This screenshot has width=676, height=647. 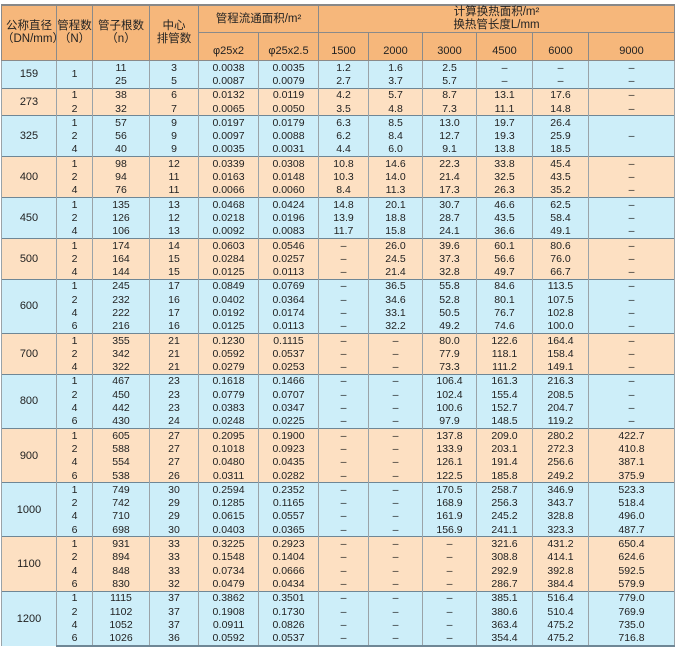 What do you see at coordinates (450, 462) in the screenshot?
I see `cell-area-3000: 126.1` at bounding box center [450, 462].